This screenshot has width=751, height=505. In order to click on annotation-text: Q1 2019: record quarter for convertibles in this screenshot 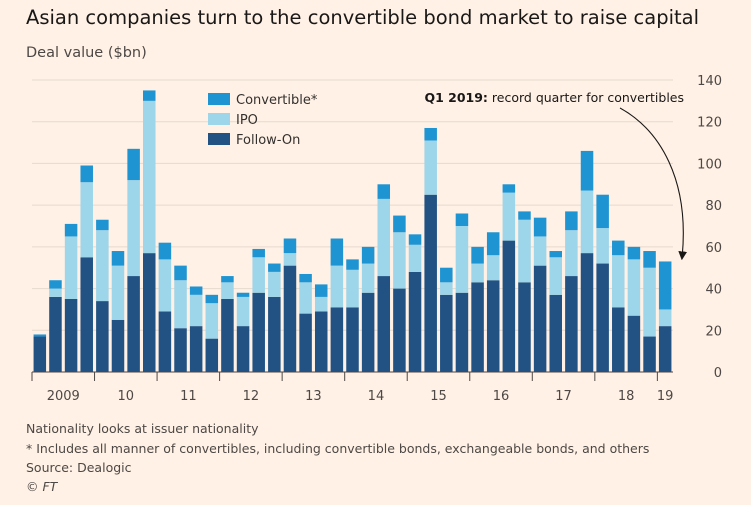, I will do `click(554, 97)`.